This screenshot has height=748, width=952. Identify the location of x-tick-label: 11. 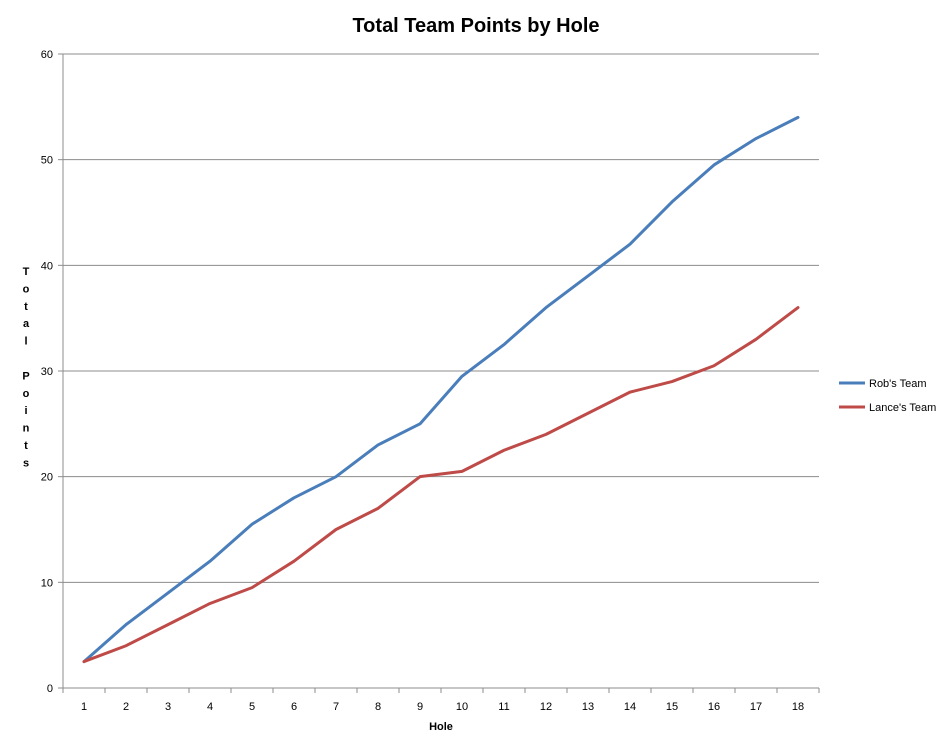
(503, 707).